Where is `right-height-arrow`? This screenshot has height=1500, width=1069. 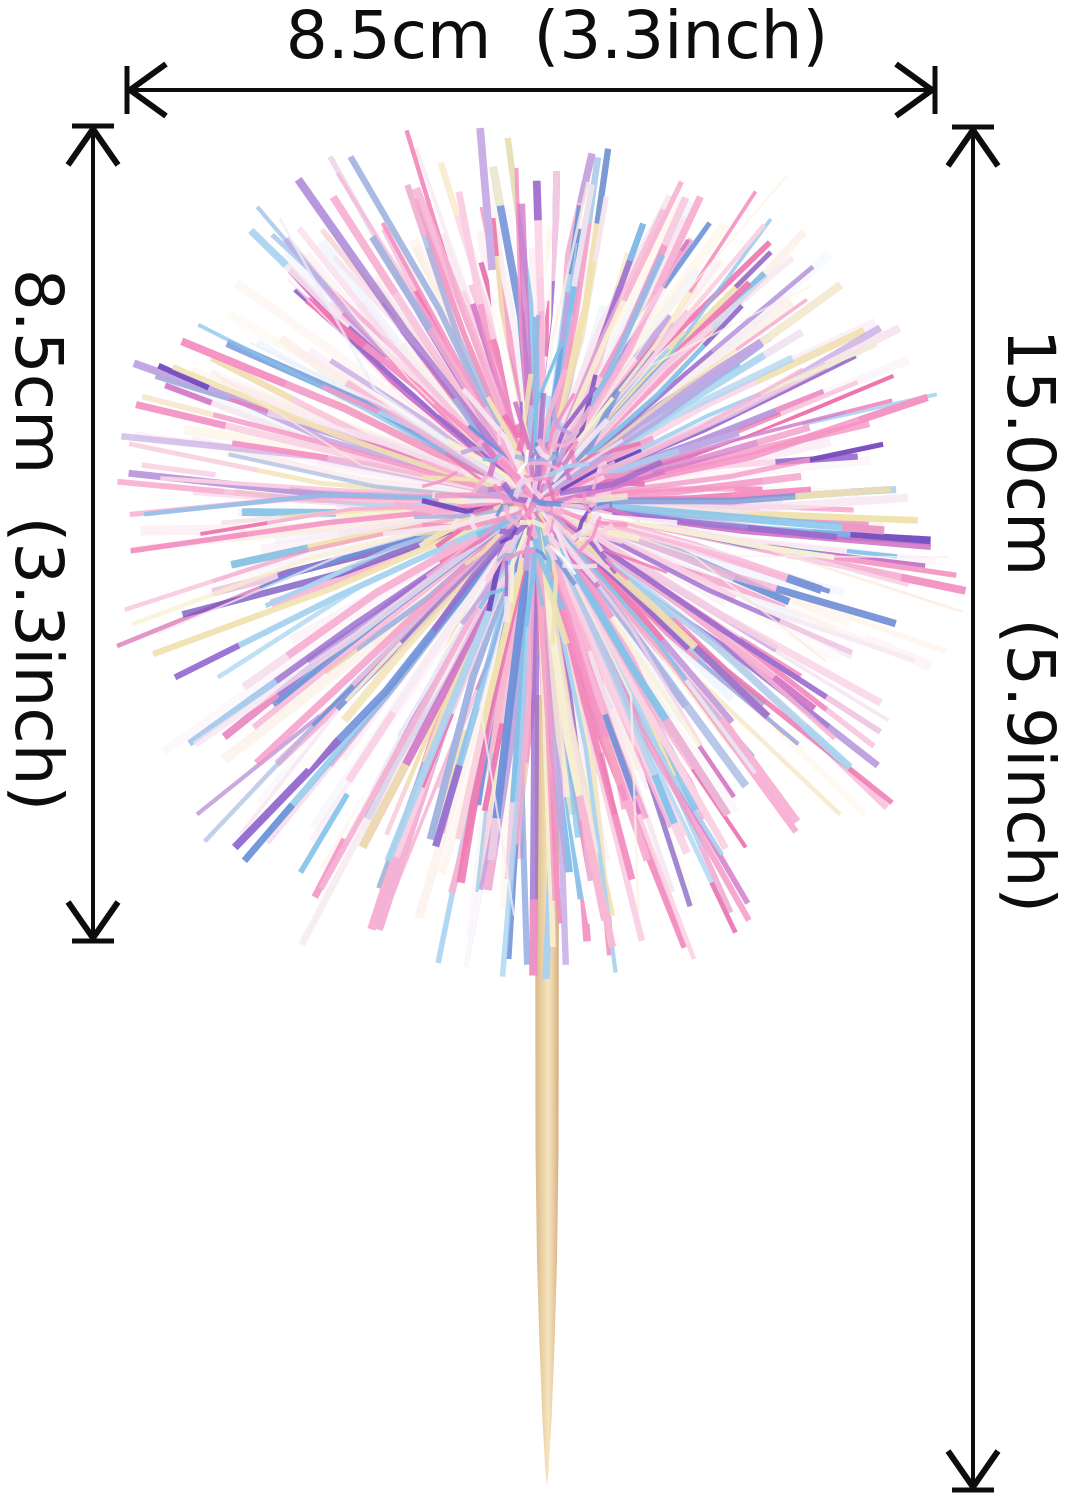 right-height-arrow is located at coordinates (973, 808).